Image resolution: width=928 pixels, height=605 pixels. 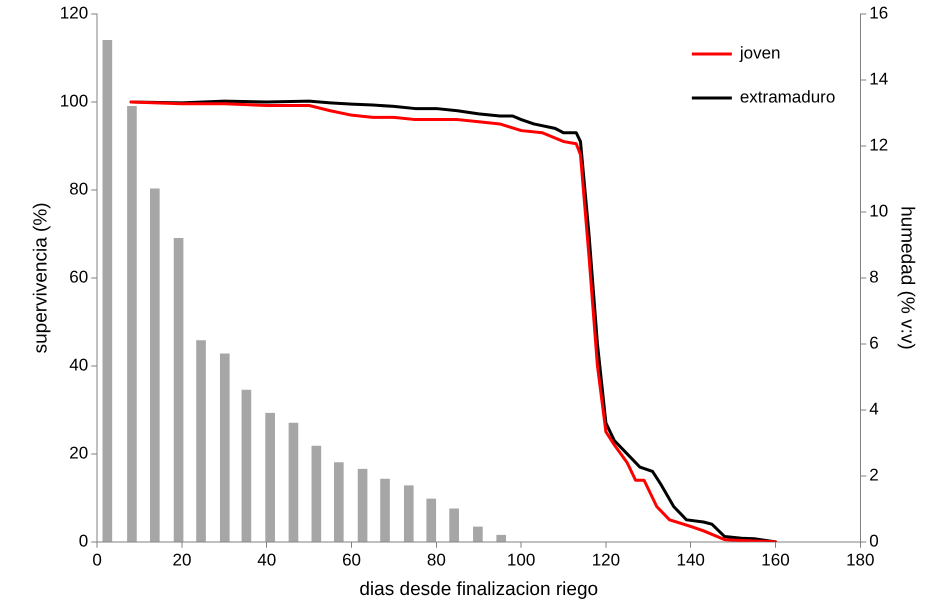 What do you see at coordinates (878, 211) in the screenshot?
I see `y2-tick-label: 10` at bounding box center [878, 211].